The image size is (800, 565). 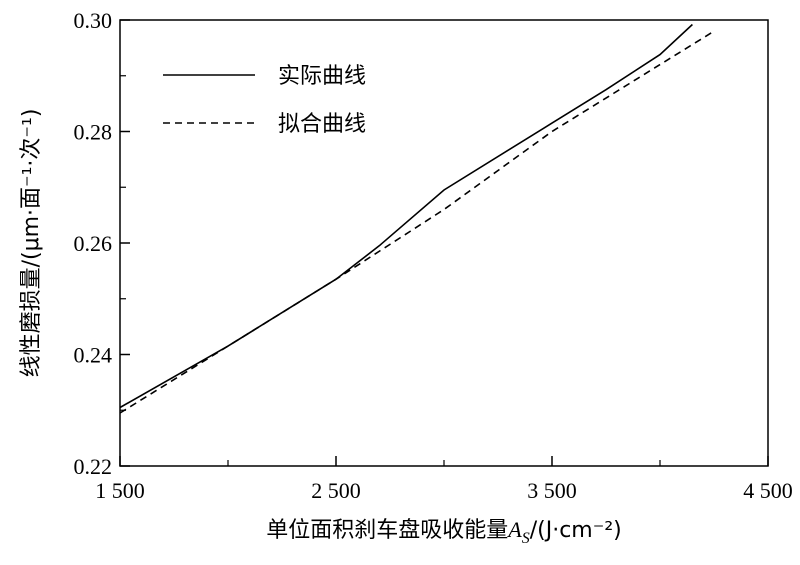 I want to click on legend-label: 拟合曲线, so click(x=322, y=124).